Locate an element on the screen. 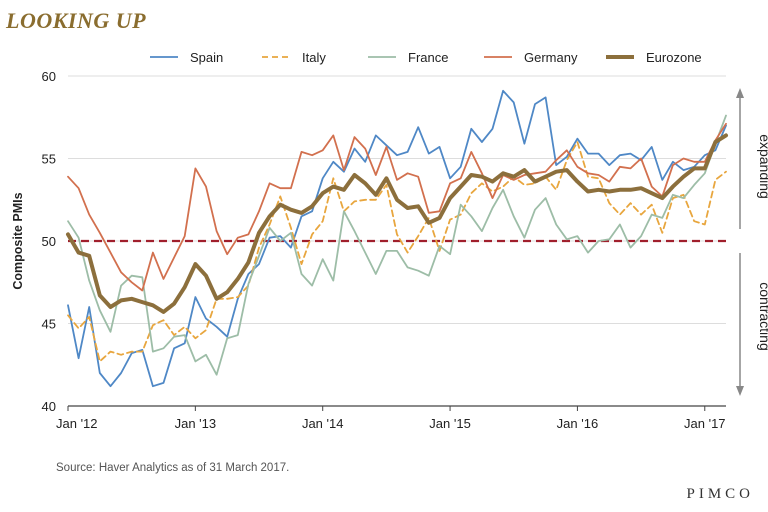 Image resolution: width=768 pixels, height=512 pixels. x-tick-label: Jan '14 is located at coordinates (323, 423).